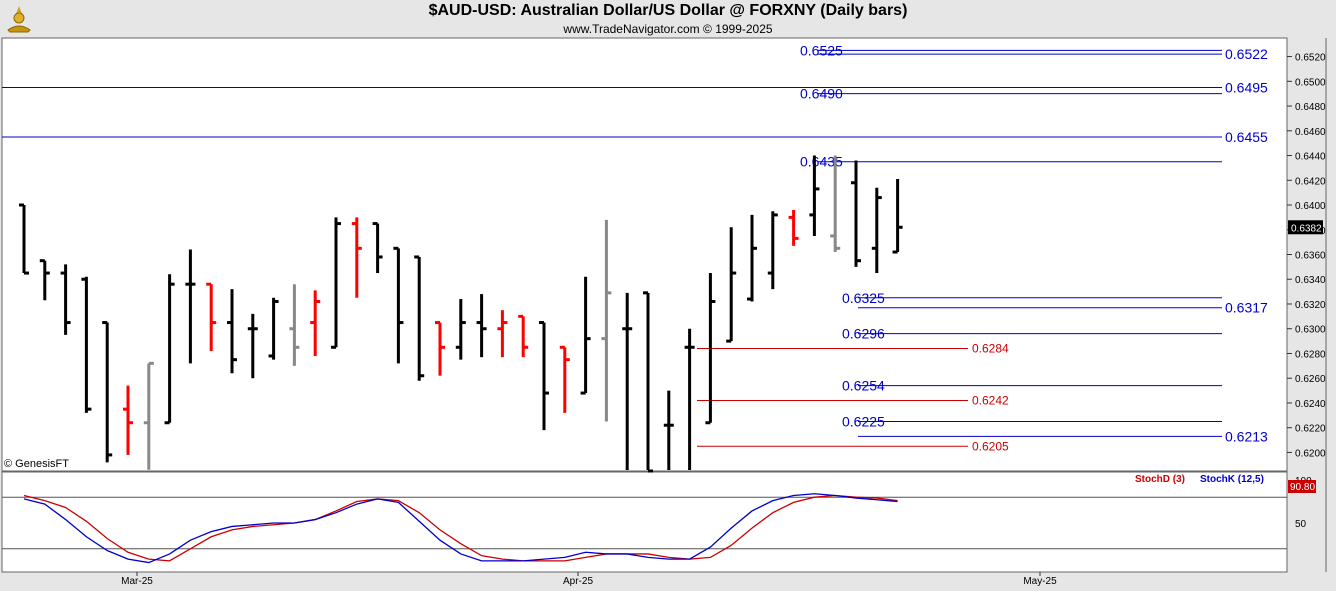 Image resolution: width=1336 pixels, height=591 pixels. I want to click on level-label-blue: 0.6495, so click(1246, 87).